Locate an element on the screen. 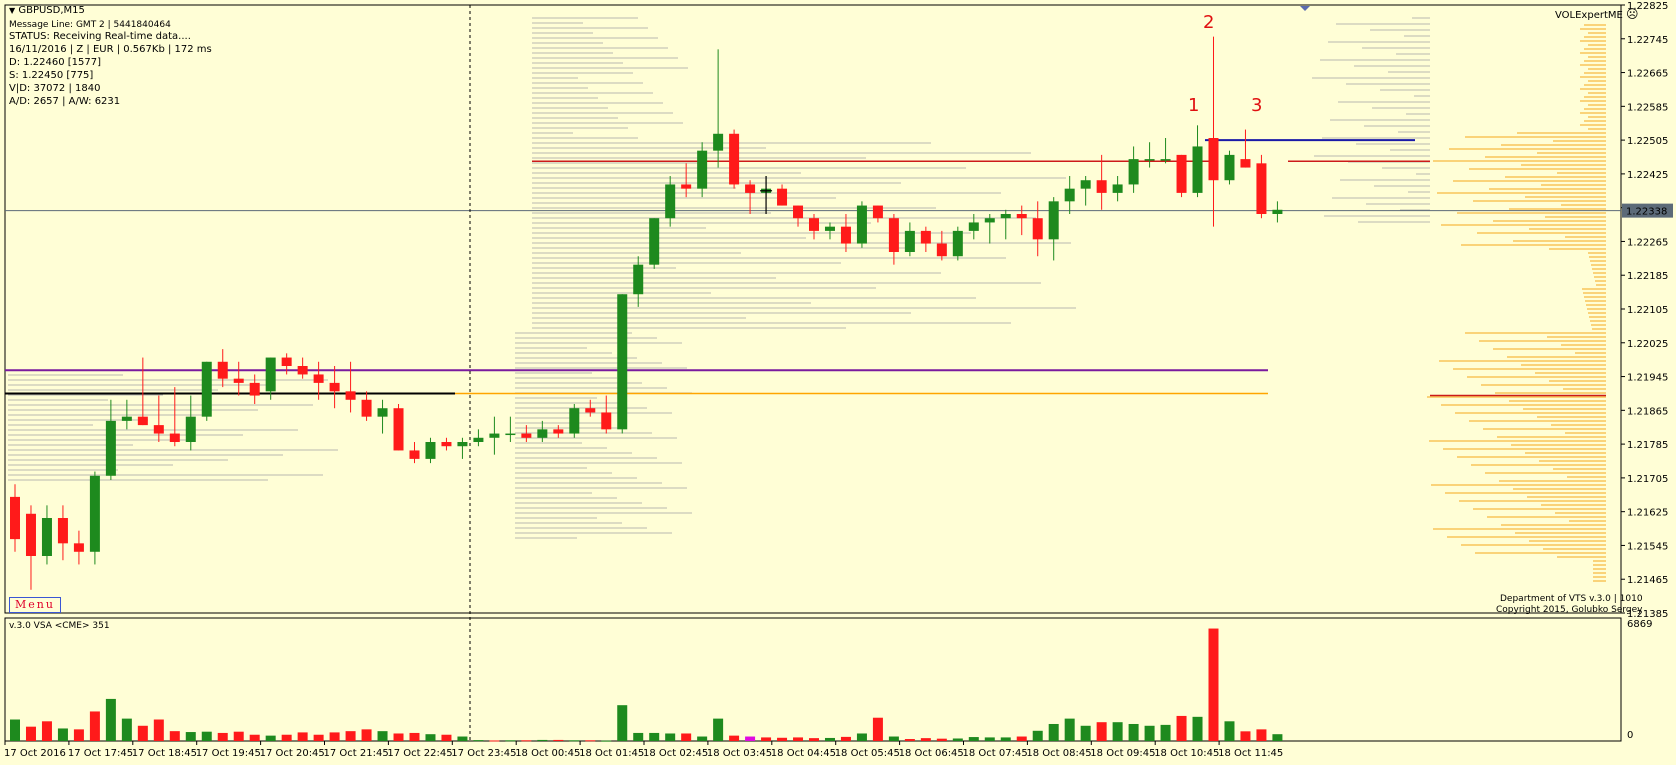 The width and height of the screenshot is (1676, 765). price-tick-label: 1.22505 is located at coordinates (1647, 141).